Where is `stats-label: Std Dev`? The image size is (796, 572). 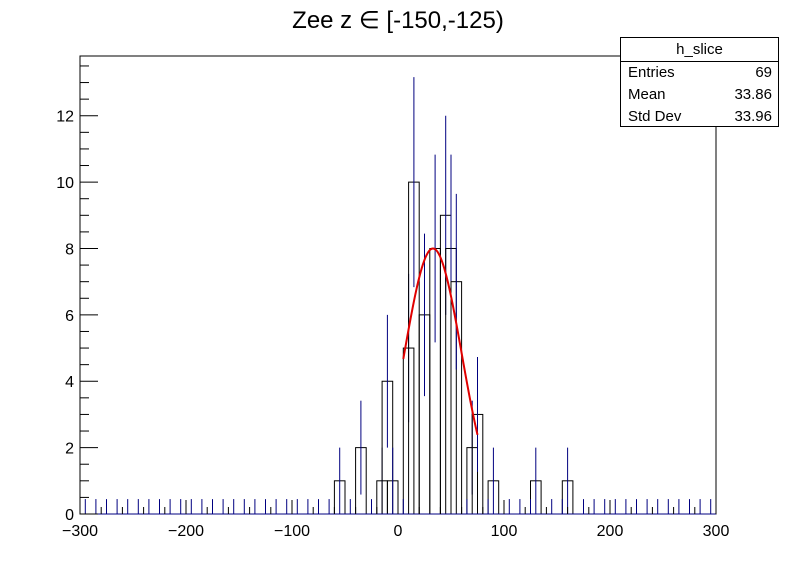
stats-label: Std Dev is located at coordinates (655, 116).